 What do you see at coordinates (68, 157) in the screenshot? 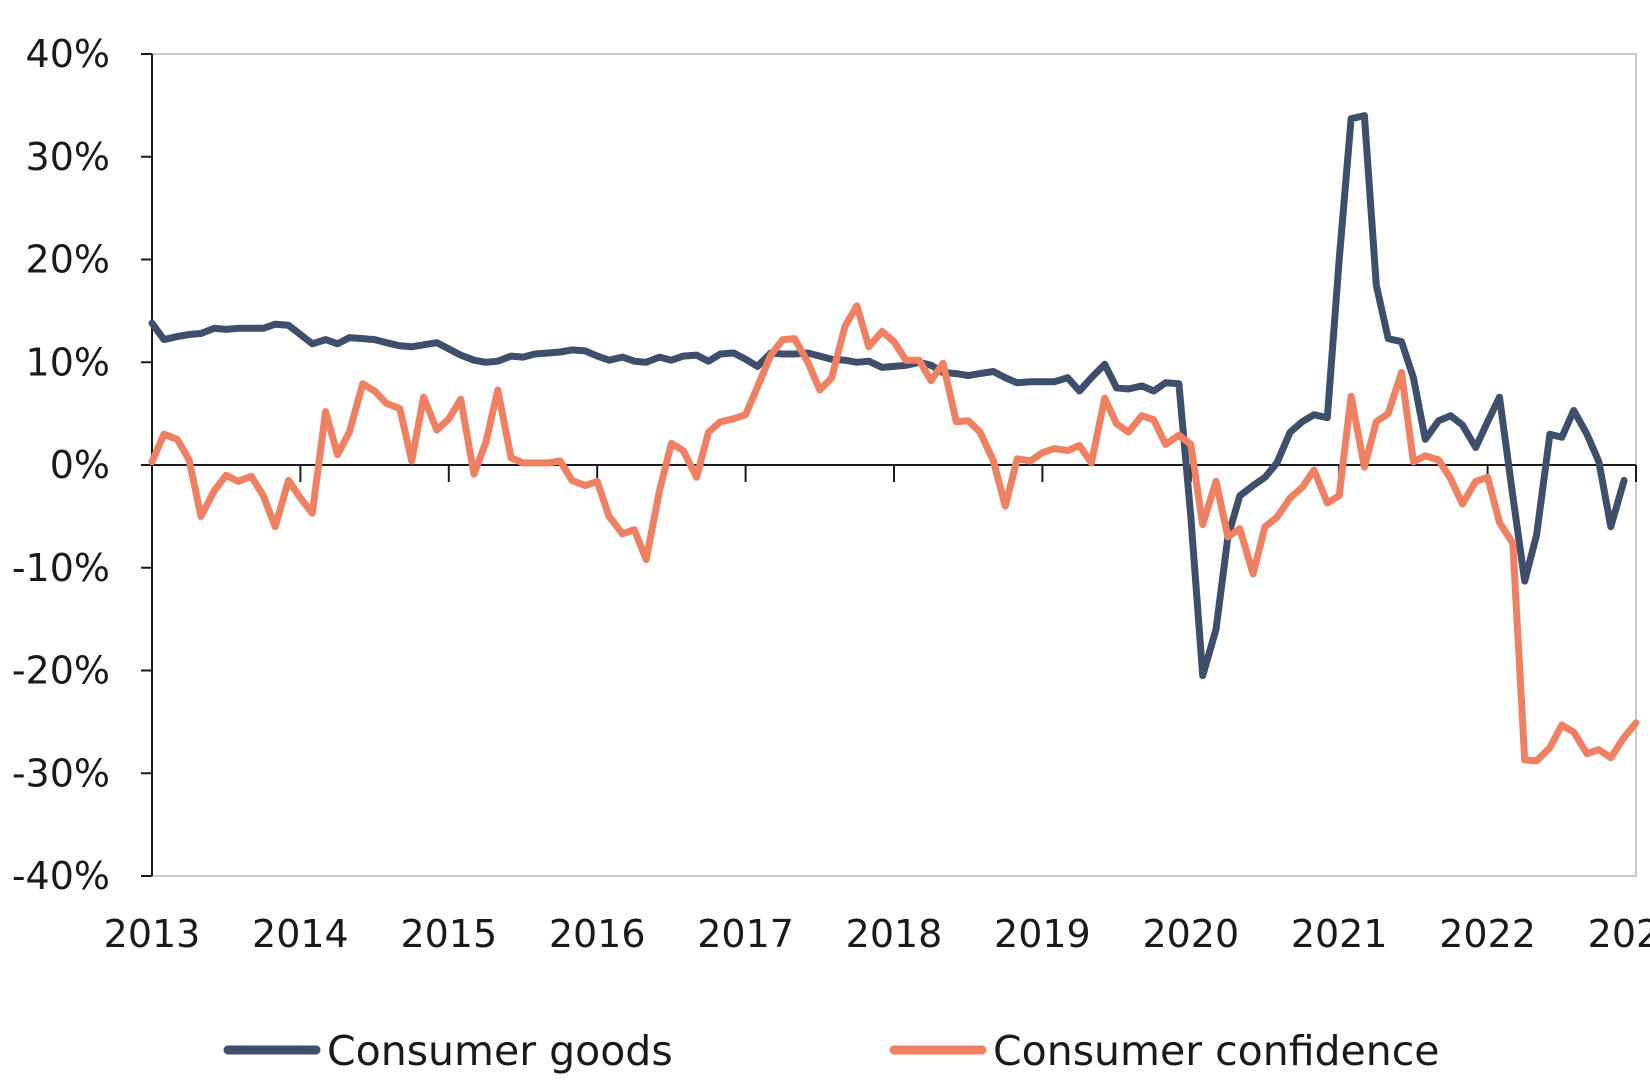
I see `y-tick-label: 30%` at bounding box center [68, 157].